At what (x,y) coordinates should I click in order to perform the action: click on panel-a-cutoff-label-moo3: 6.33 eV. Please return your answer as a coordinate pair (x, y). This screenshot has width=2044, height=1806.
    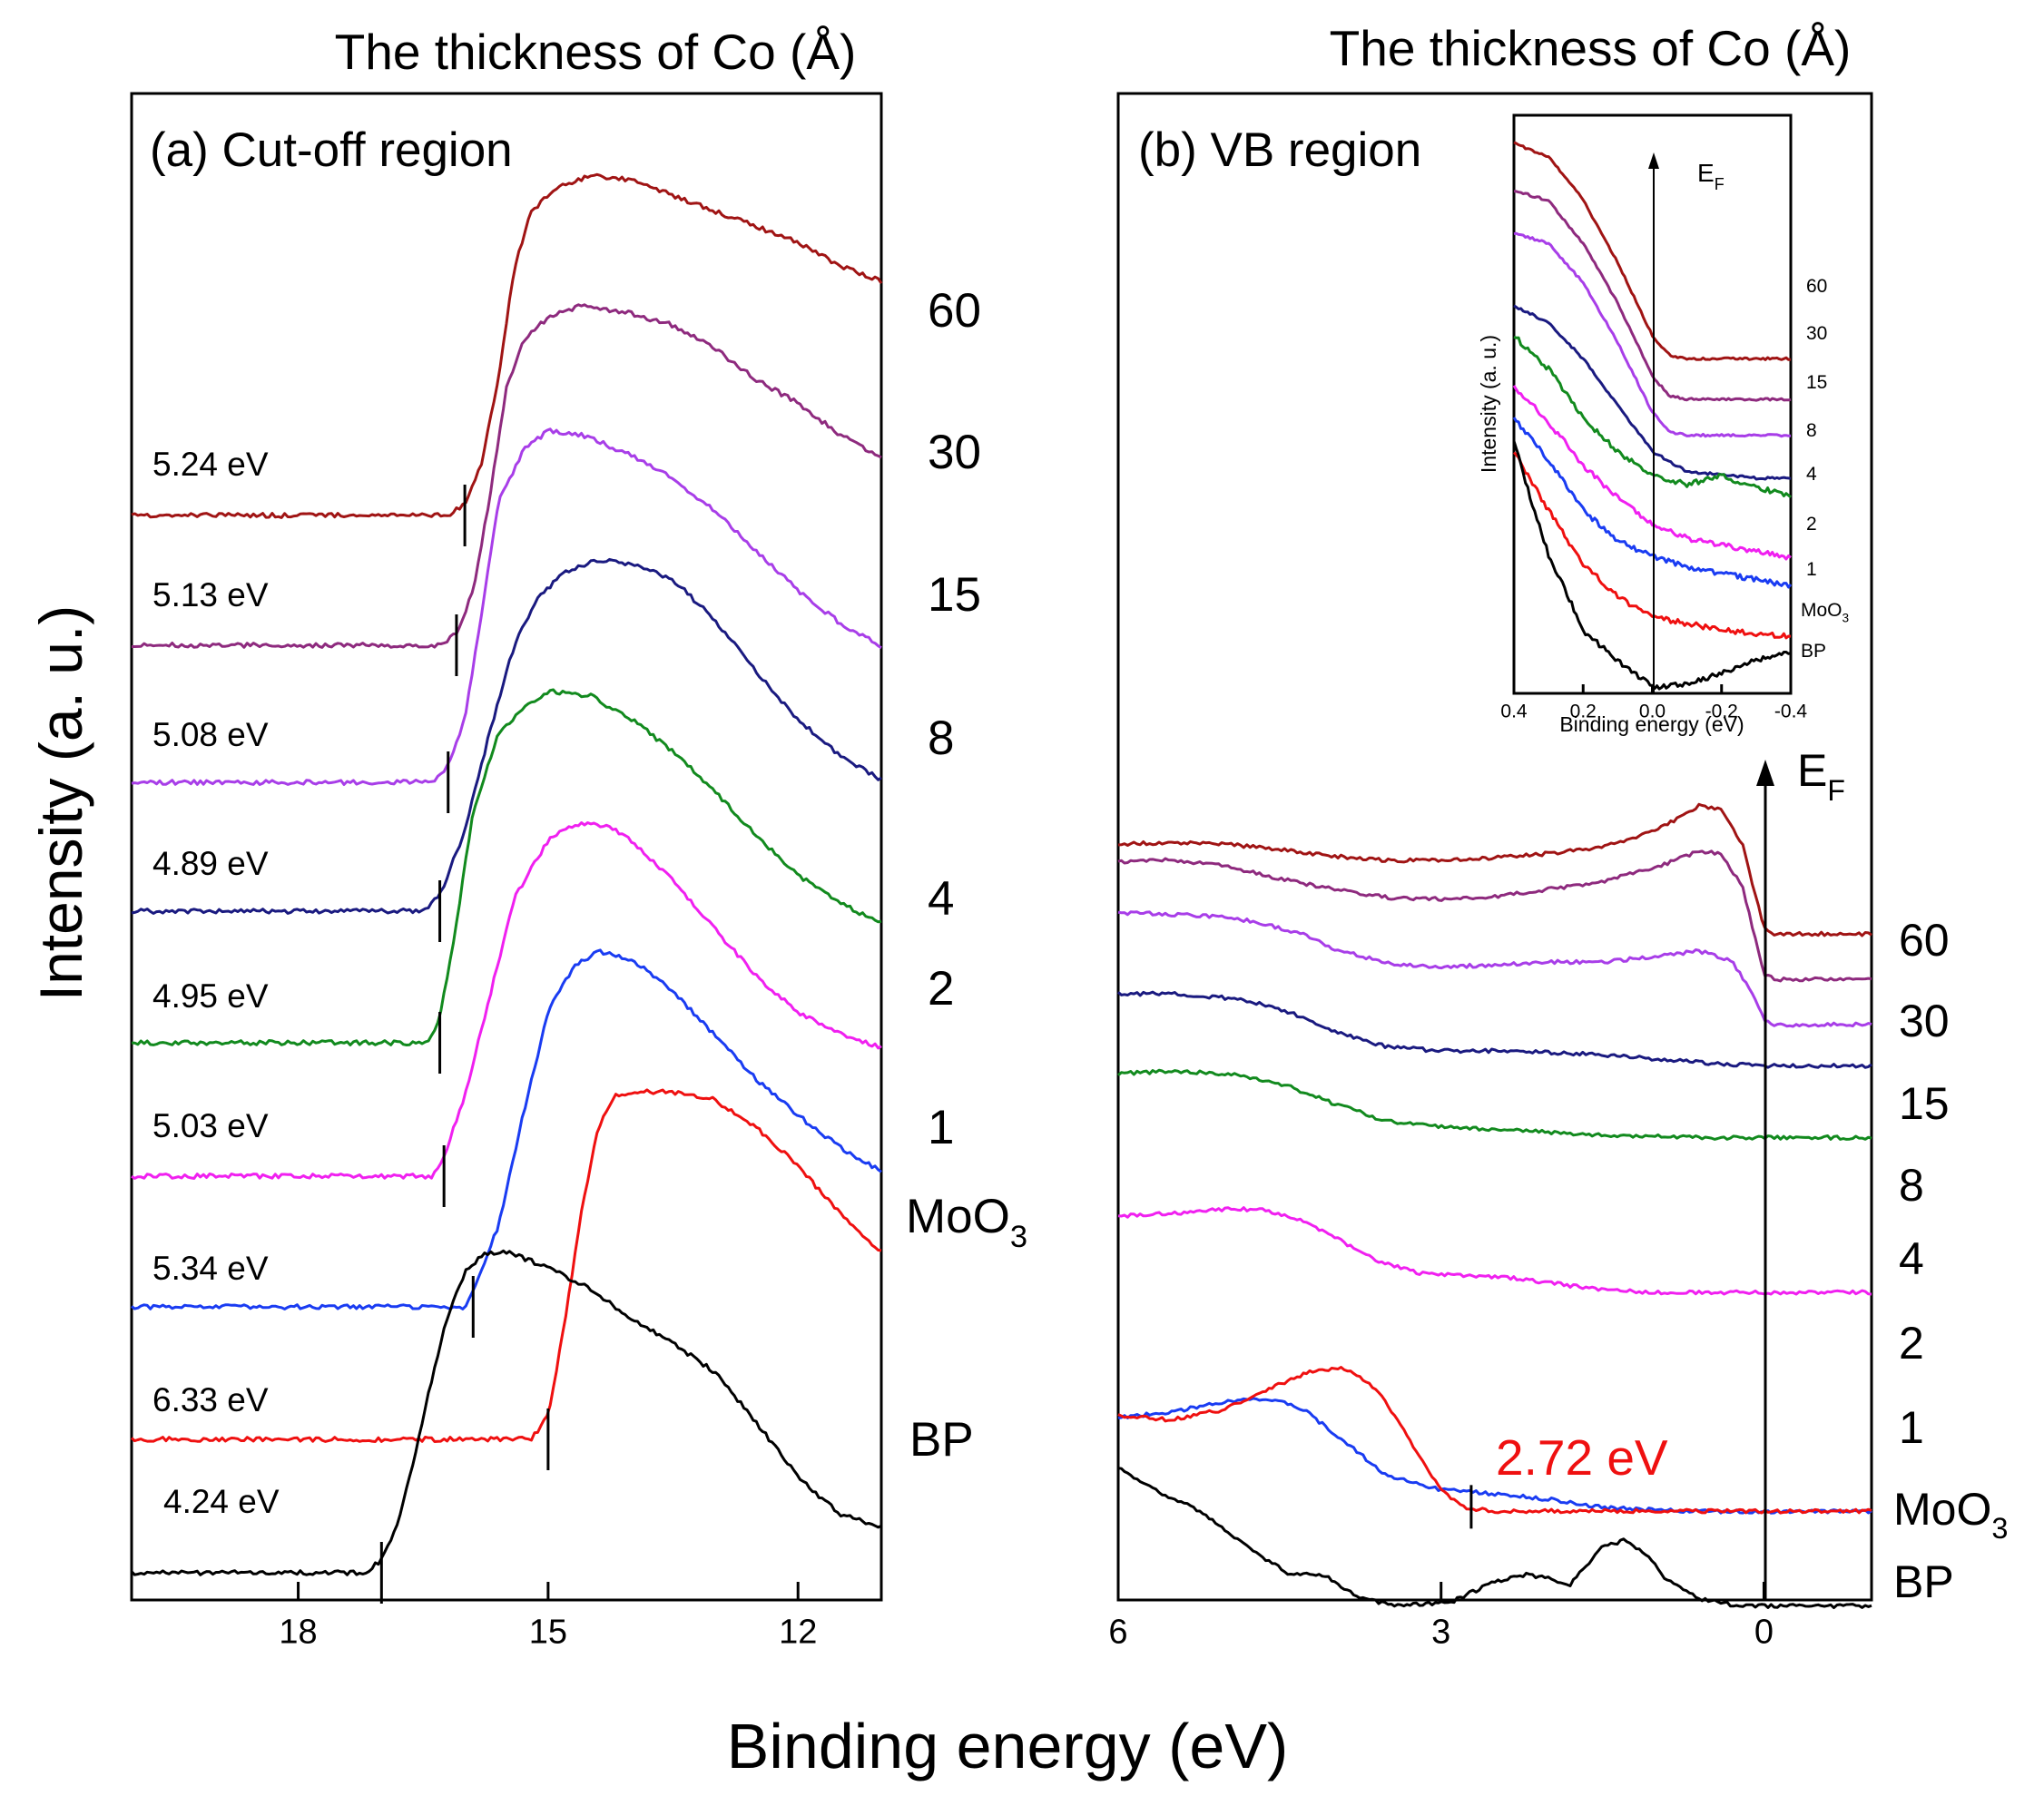
    Looking at the image, I should click on (210, 1399).